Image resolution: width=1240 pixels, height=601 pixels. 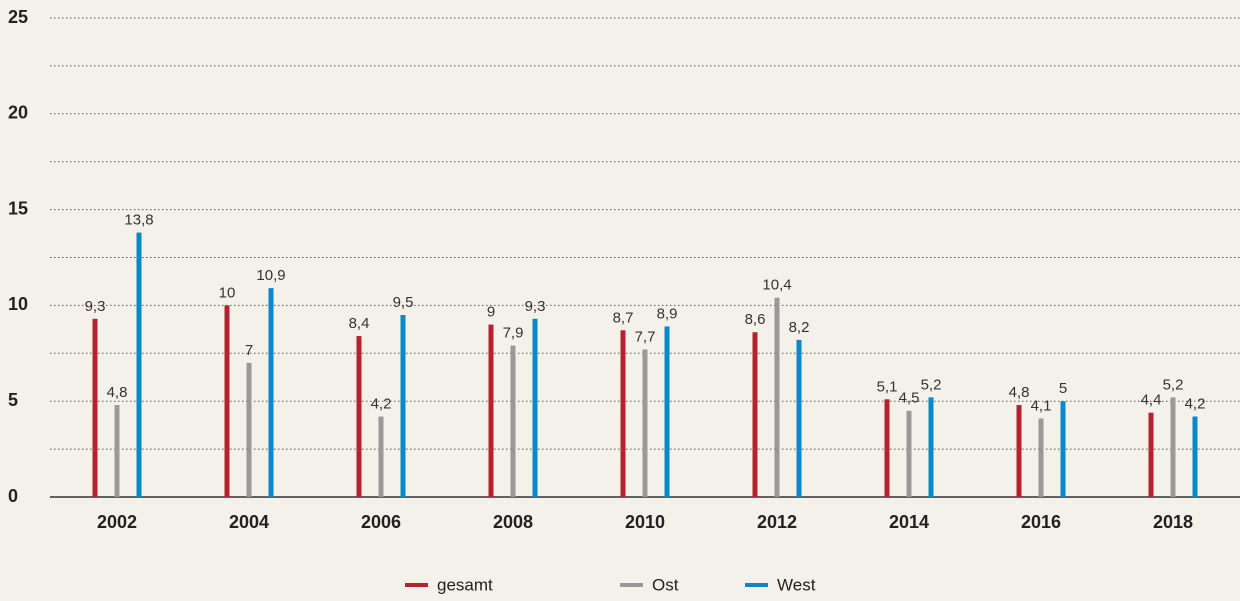 I want to click on value-label: 8,4, so click(x=359, y=323).